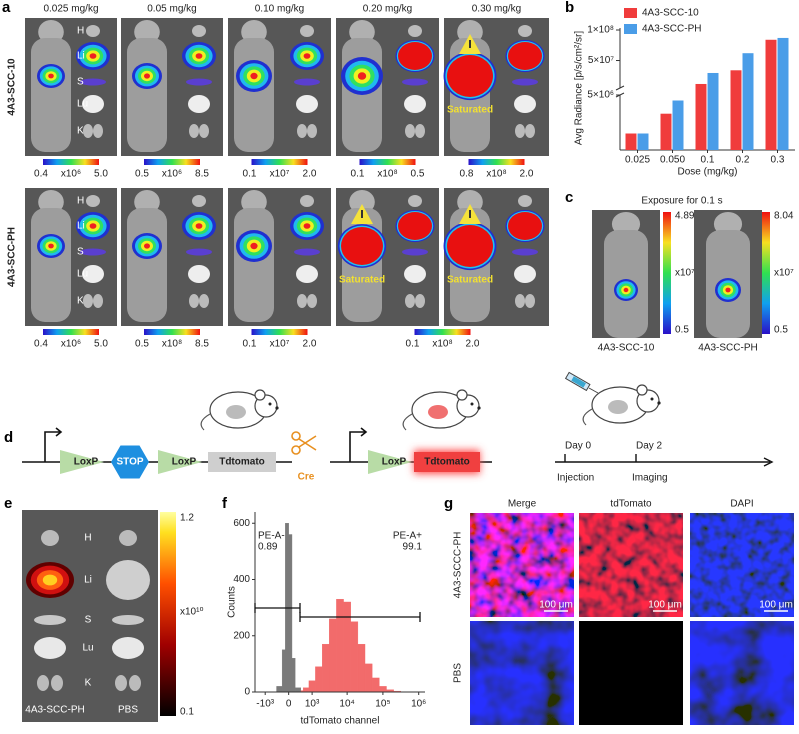  I want to click on colorbar-max: 1.2, so click(187, 518).